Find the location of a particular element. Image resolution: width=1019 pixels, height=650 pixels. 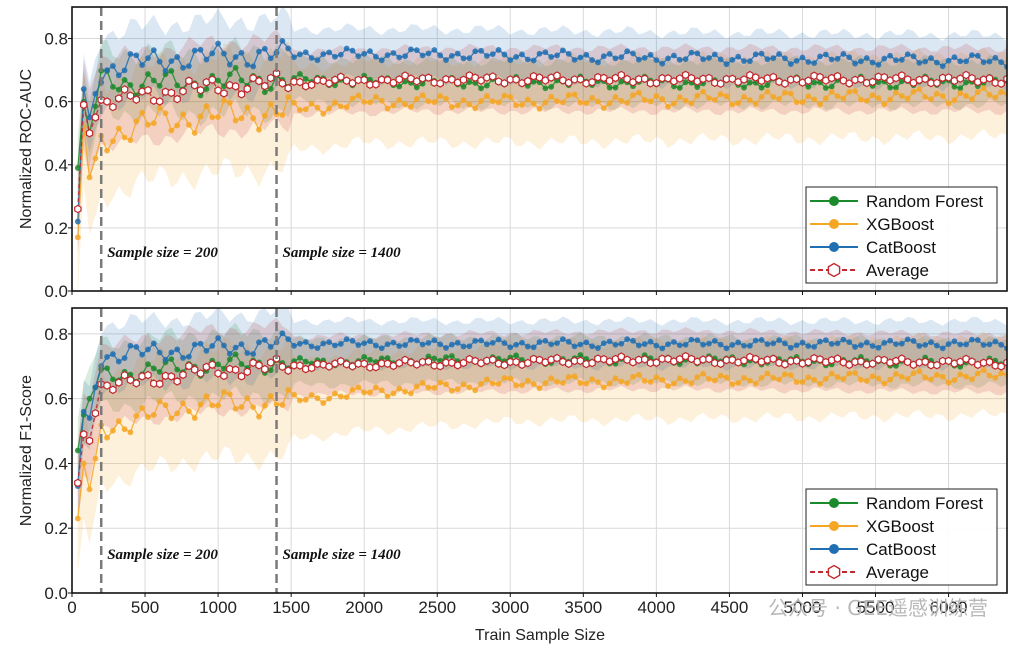

y-tick-label: 0.6 is located at coordinates (56, 399).